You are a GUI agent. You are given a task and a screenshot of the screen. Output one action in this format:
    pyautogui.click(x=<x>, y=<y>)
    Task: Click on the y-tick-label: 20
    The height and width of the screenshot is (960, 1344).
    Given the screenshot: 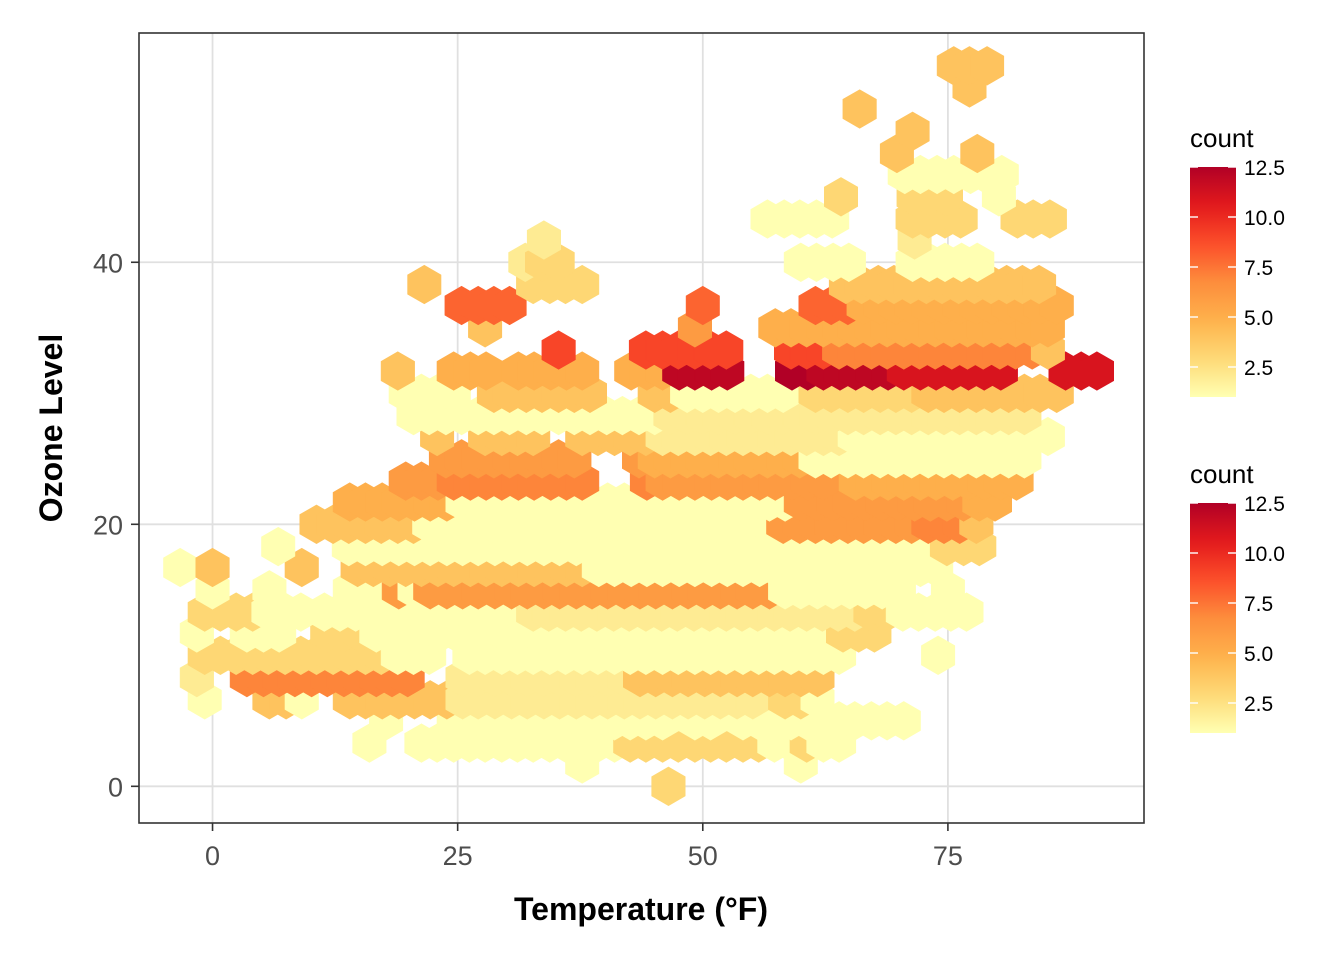 What is the action you would take?
    pyautogui.click(x=108, y=525)
    